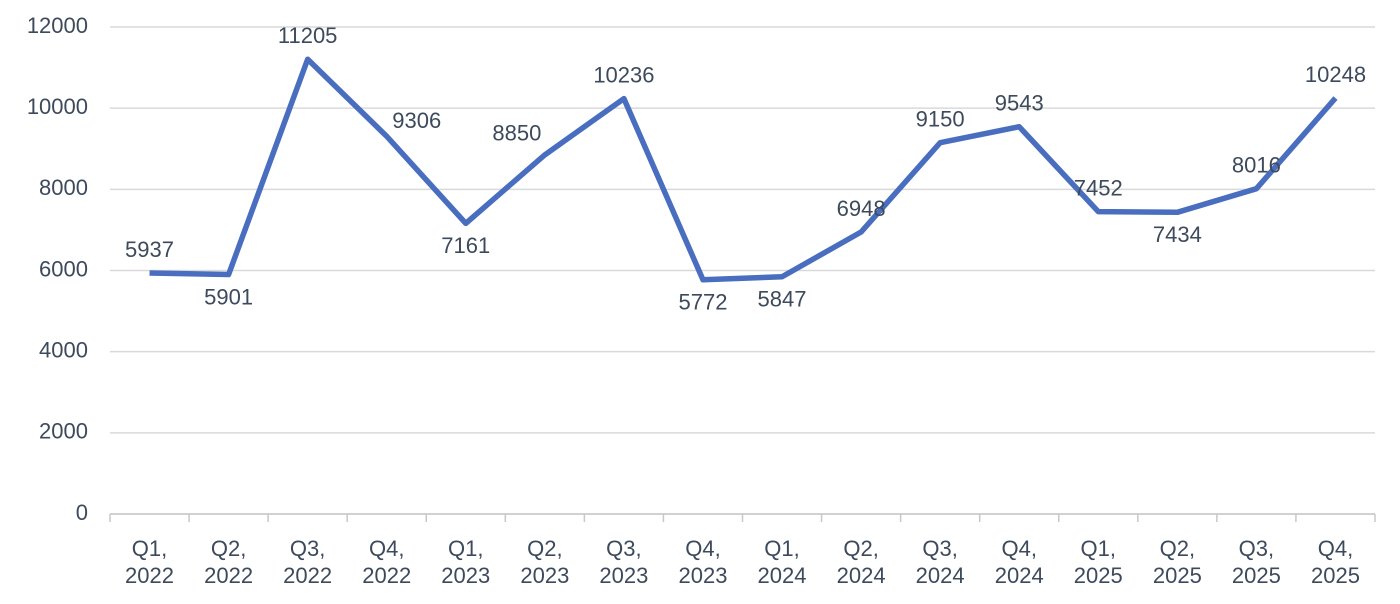 Image resolution: width=1400 pixels, height=604 pixels. Describe the element at coordinates (82, 512) in the screenshot. I see `y-tick-label: 0` at that location.